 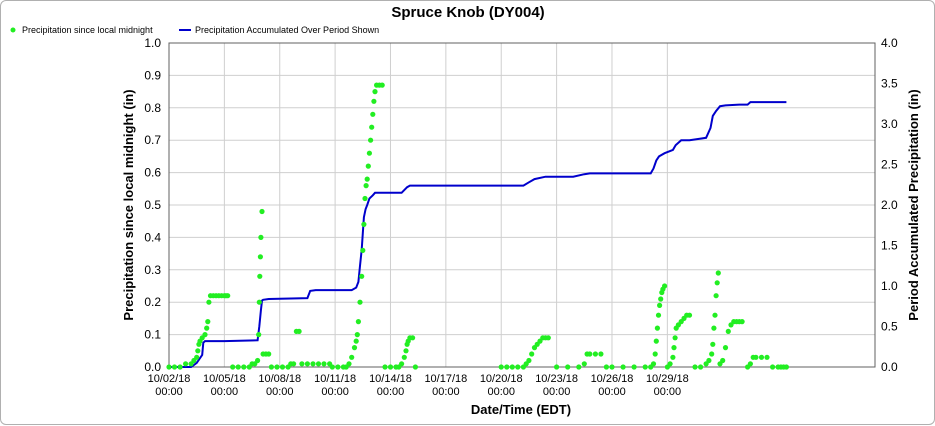 What do you see at coordinates (279, 379) in the screenshot?
I see `x-tick-date: 10/08/18` at bounding box center [279, 379].